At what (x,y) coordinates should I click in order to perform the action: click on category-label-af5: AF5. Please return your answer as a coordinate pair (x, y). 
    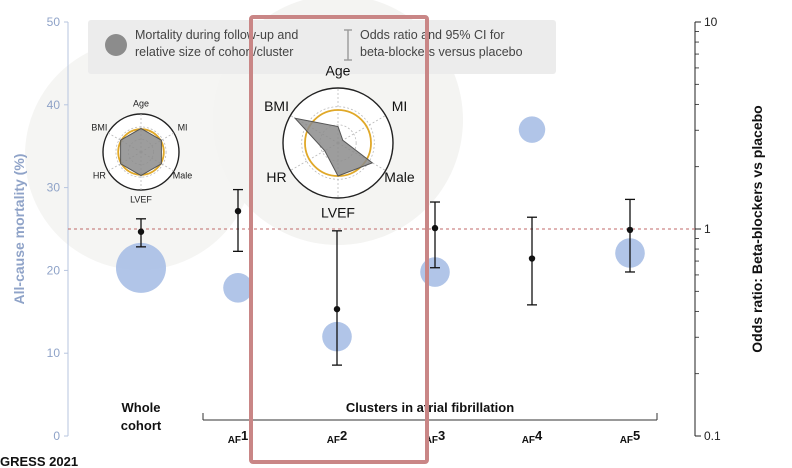
    Looking at the image, I should click on (630, 437).